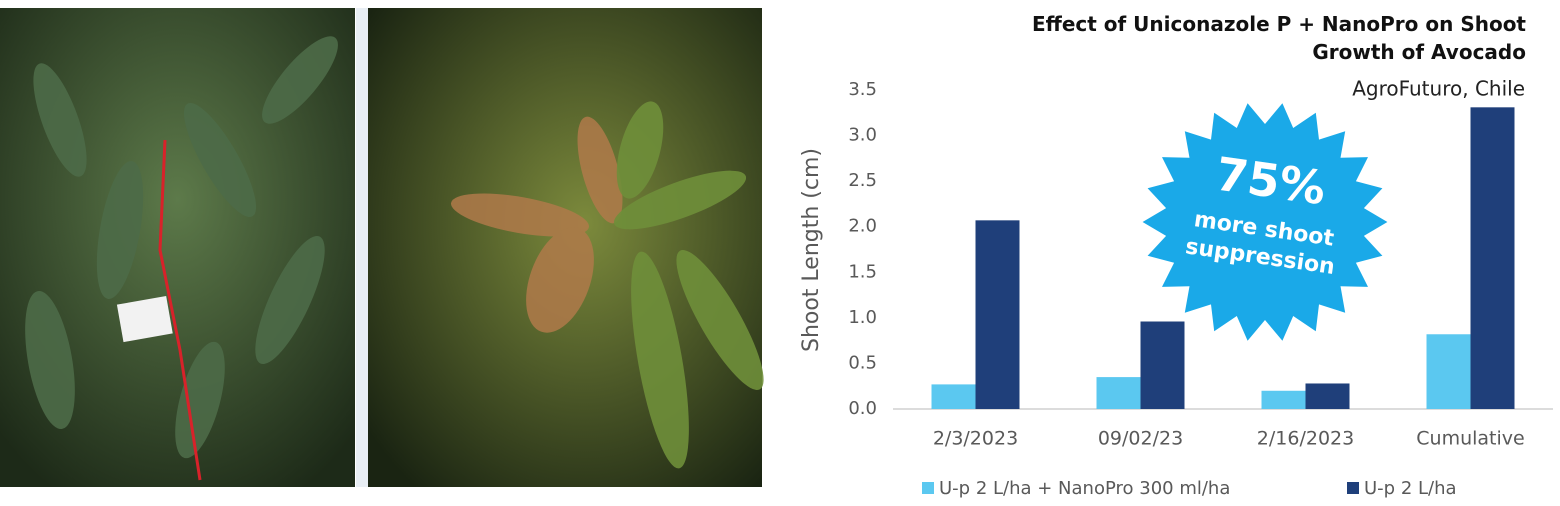  I want to click on y-tick-label: 1.5, so click(862, 271).